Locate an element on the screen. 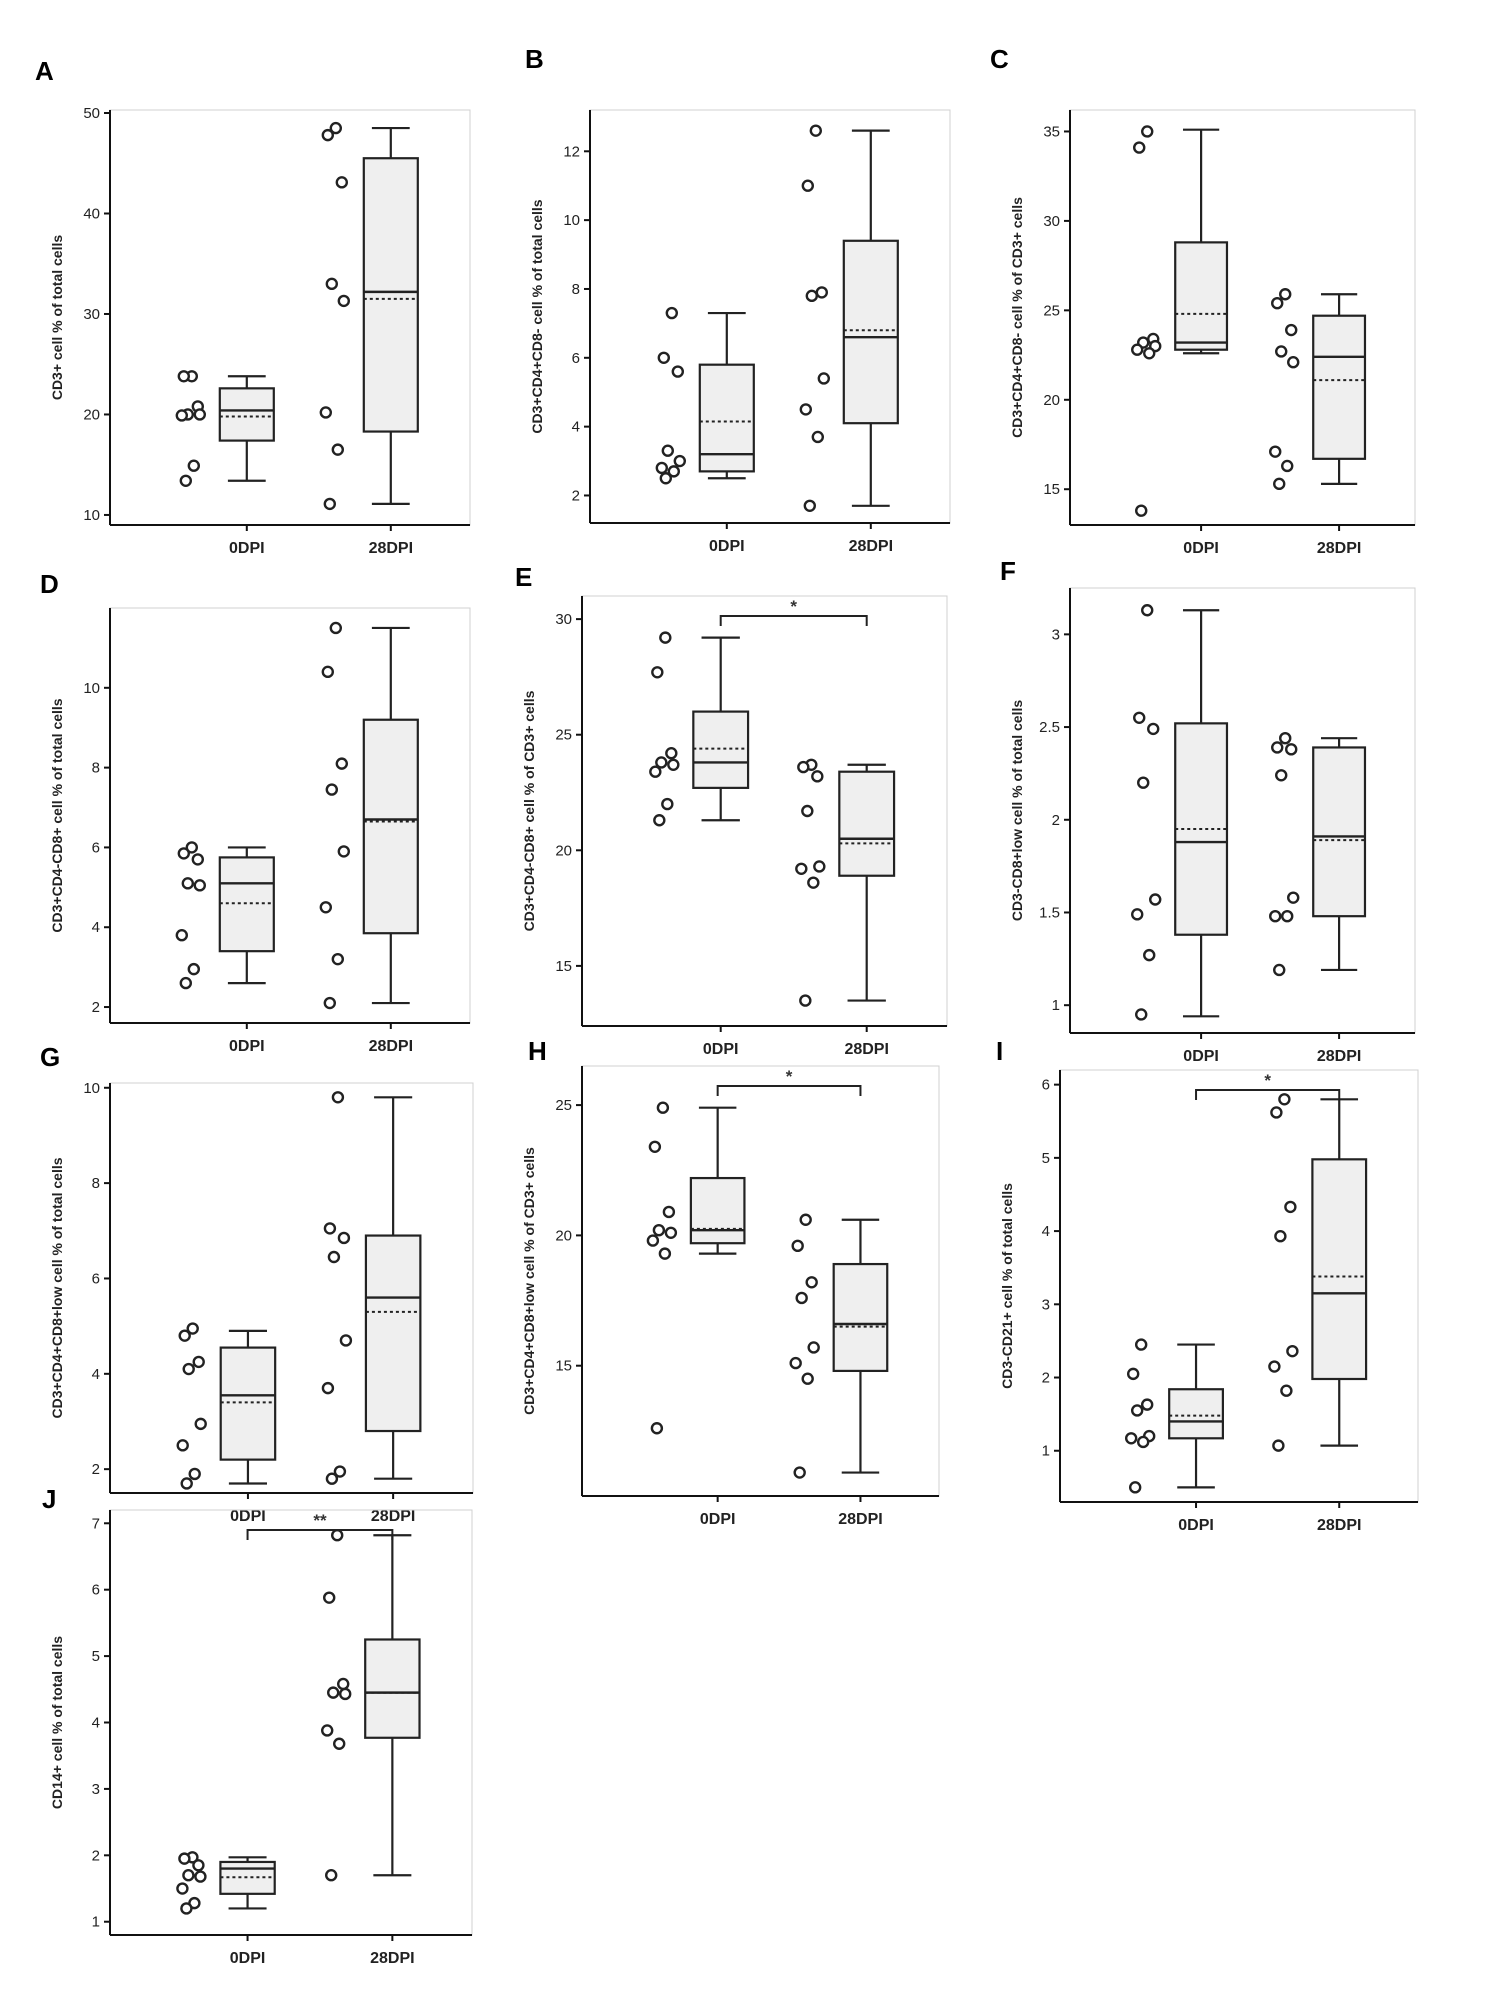  y-tick-label: 15 is located at coordinates (563, 966).